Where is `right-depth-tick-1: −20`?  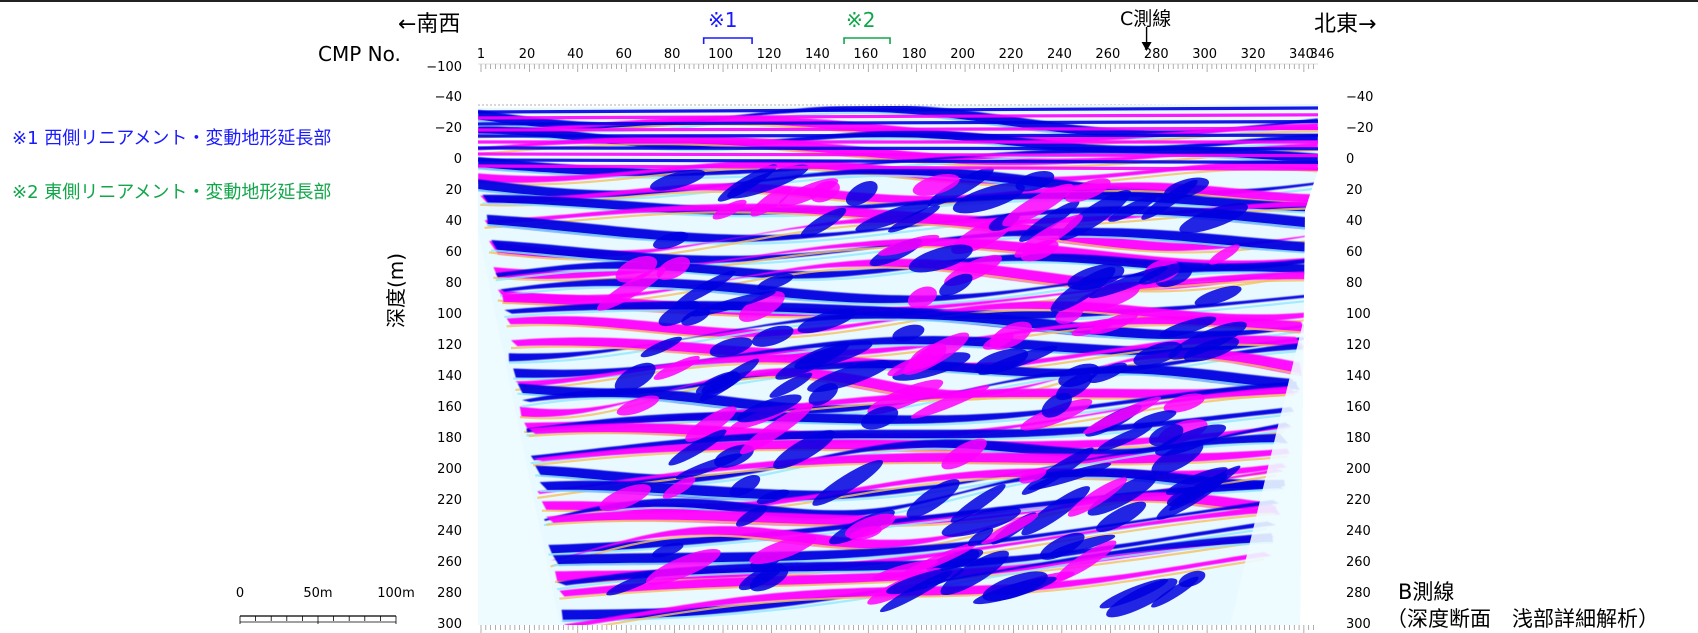 right-depth-tick-1: −20 is located at coordinates (1360, 128).